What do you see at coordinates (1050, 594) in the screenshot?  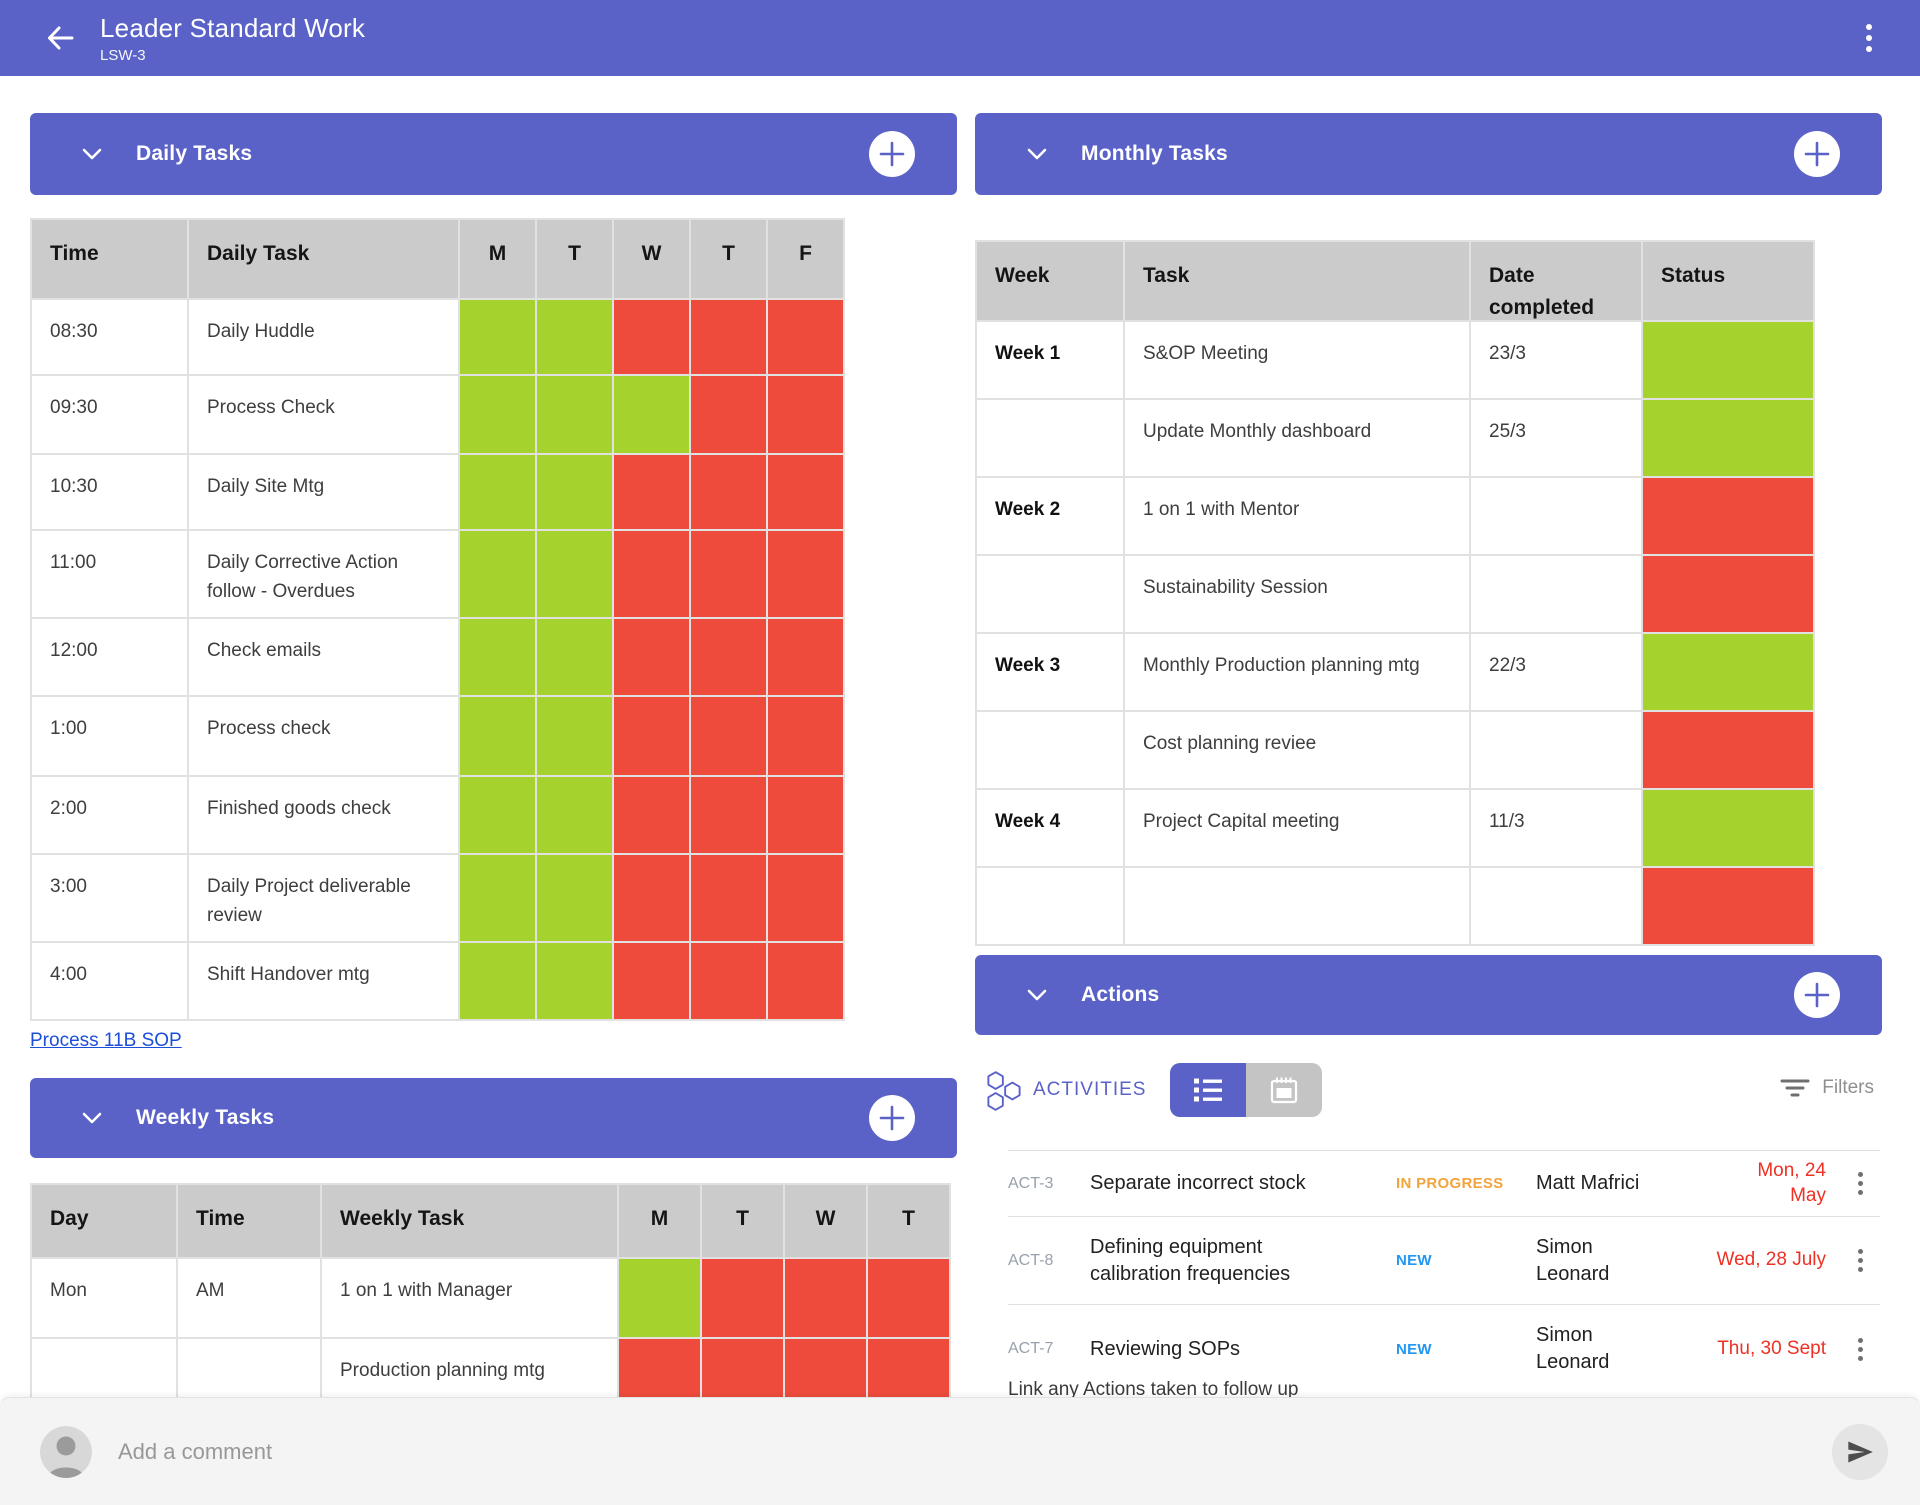 I see `monthly-week-cell` at bounding box center [1050, 594].